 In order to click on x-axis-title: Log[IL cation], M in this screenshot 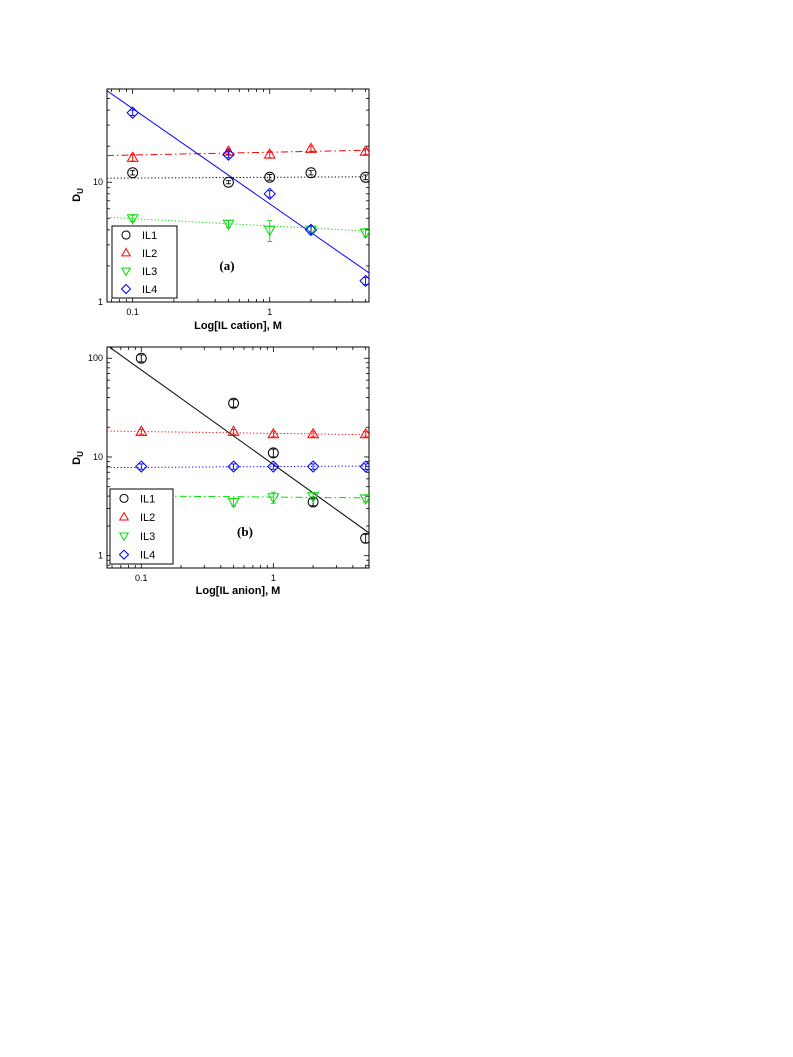, I will do `click(238, 326)`.